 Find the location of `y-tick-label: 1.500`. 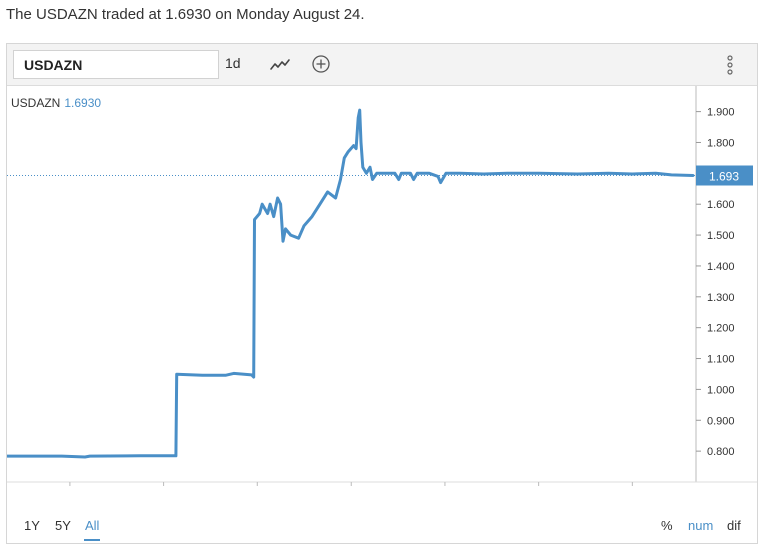

y-tick-label: 1.500 is located at coordinates (721, 236).